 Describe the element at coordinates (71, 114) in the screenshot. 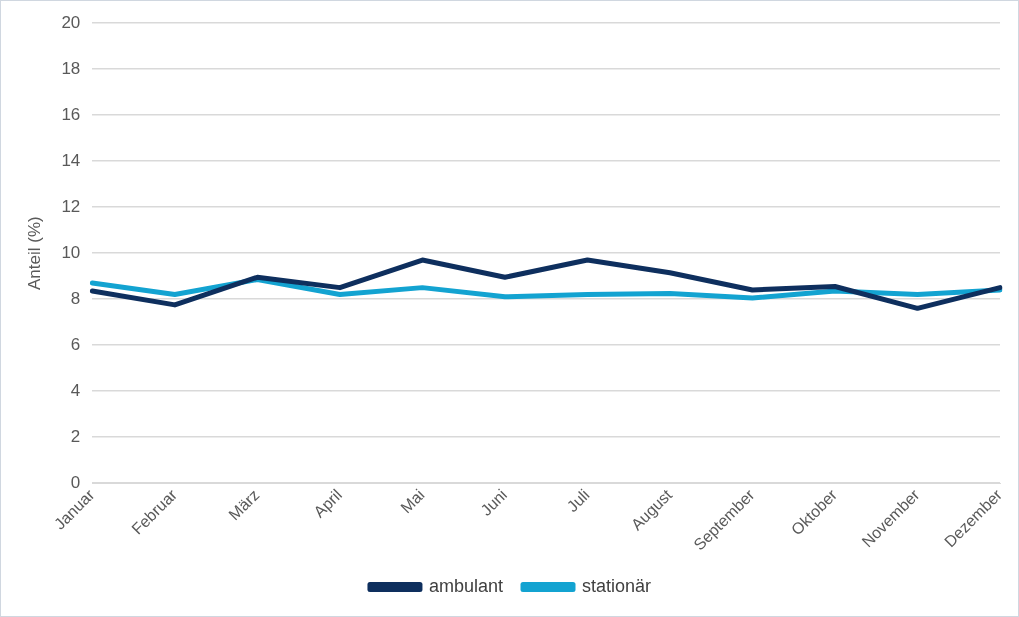

I see `y-tick-label: 16` at that location.